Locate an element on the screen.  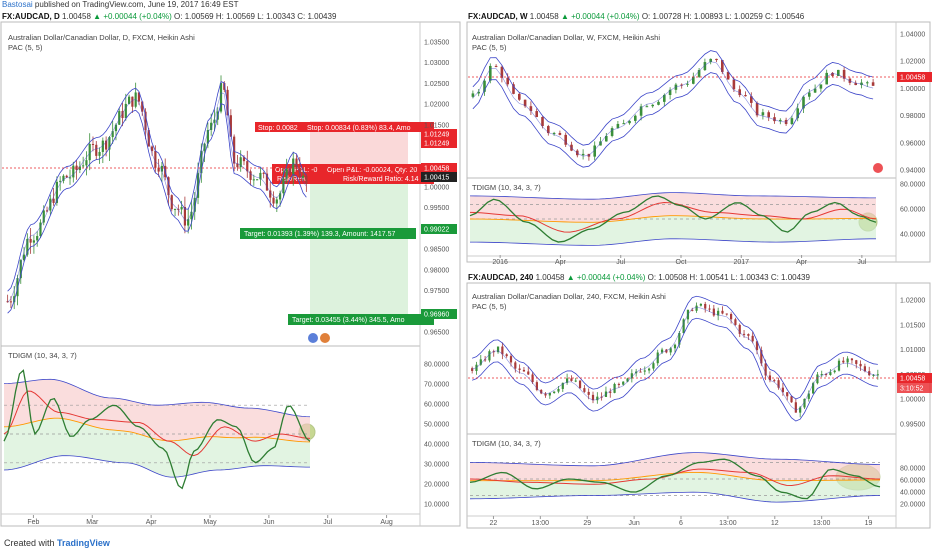
h4-change: ▲ +0.00044 (+0.04%) is located at coordinates (606, 277).